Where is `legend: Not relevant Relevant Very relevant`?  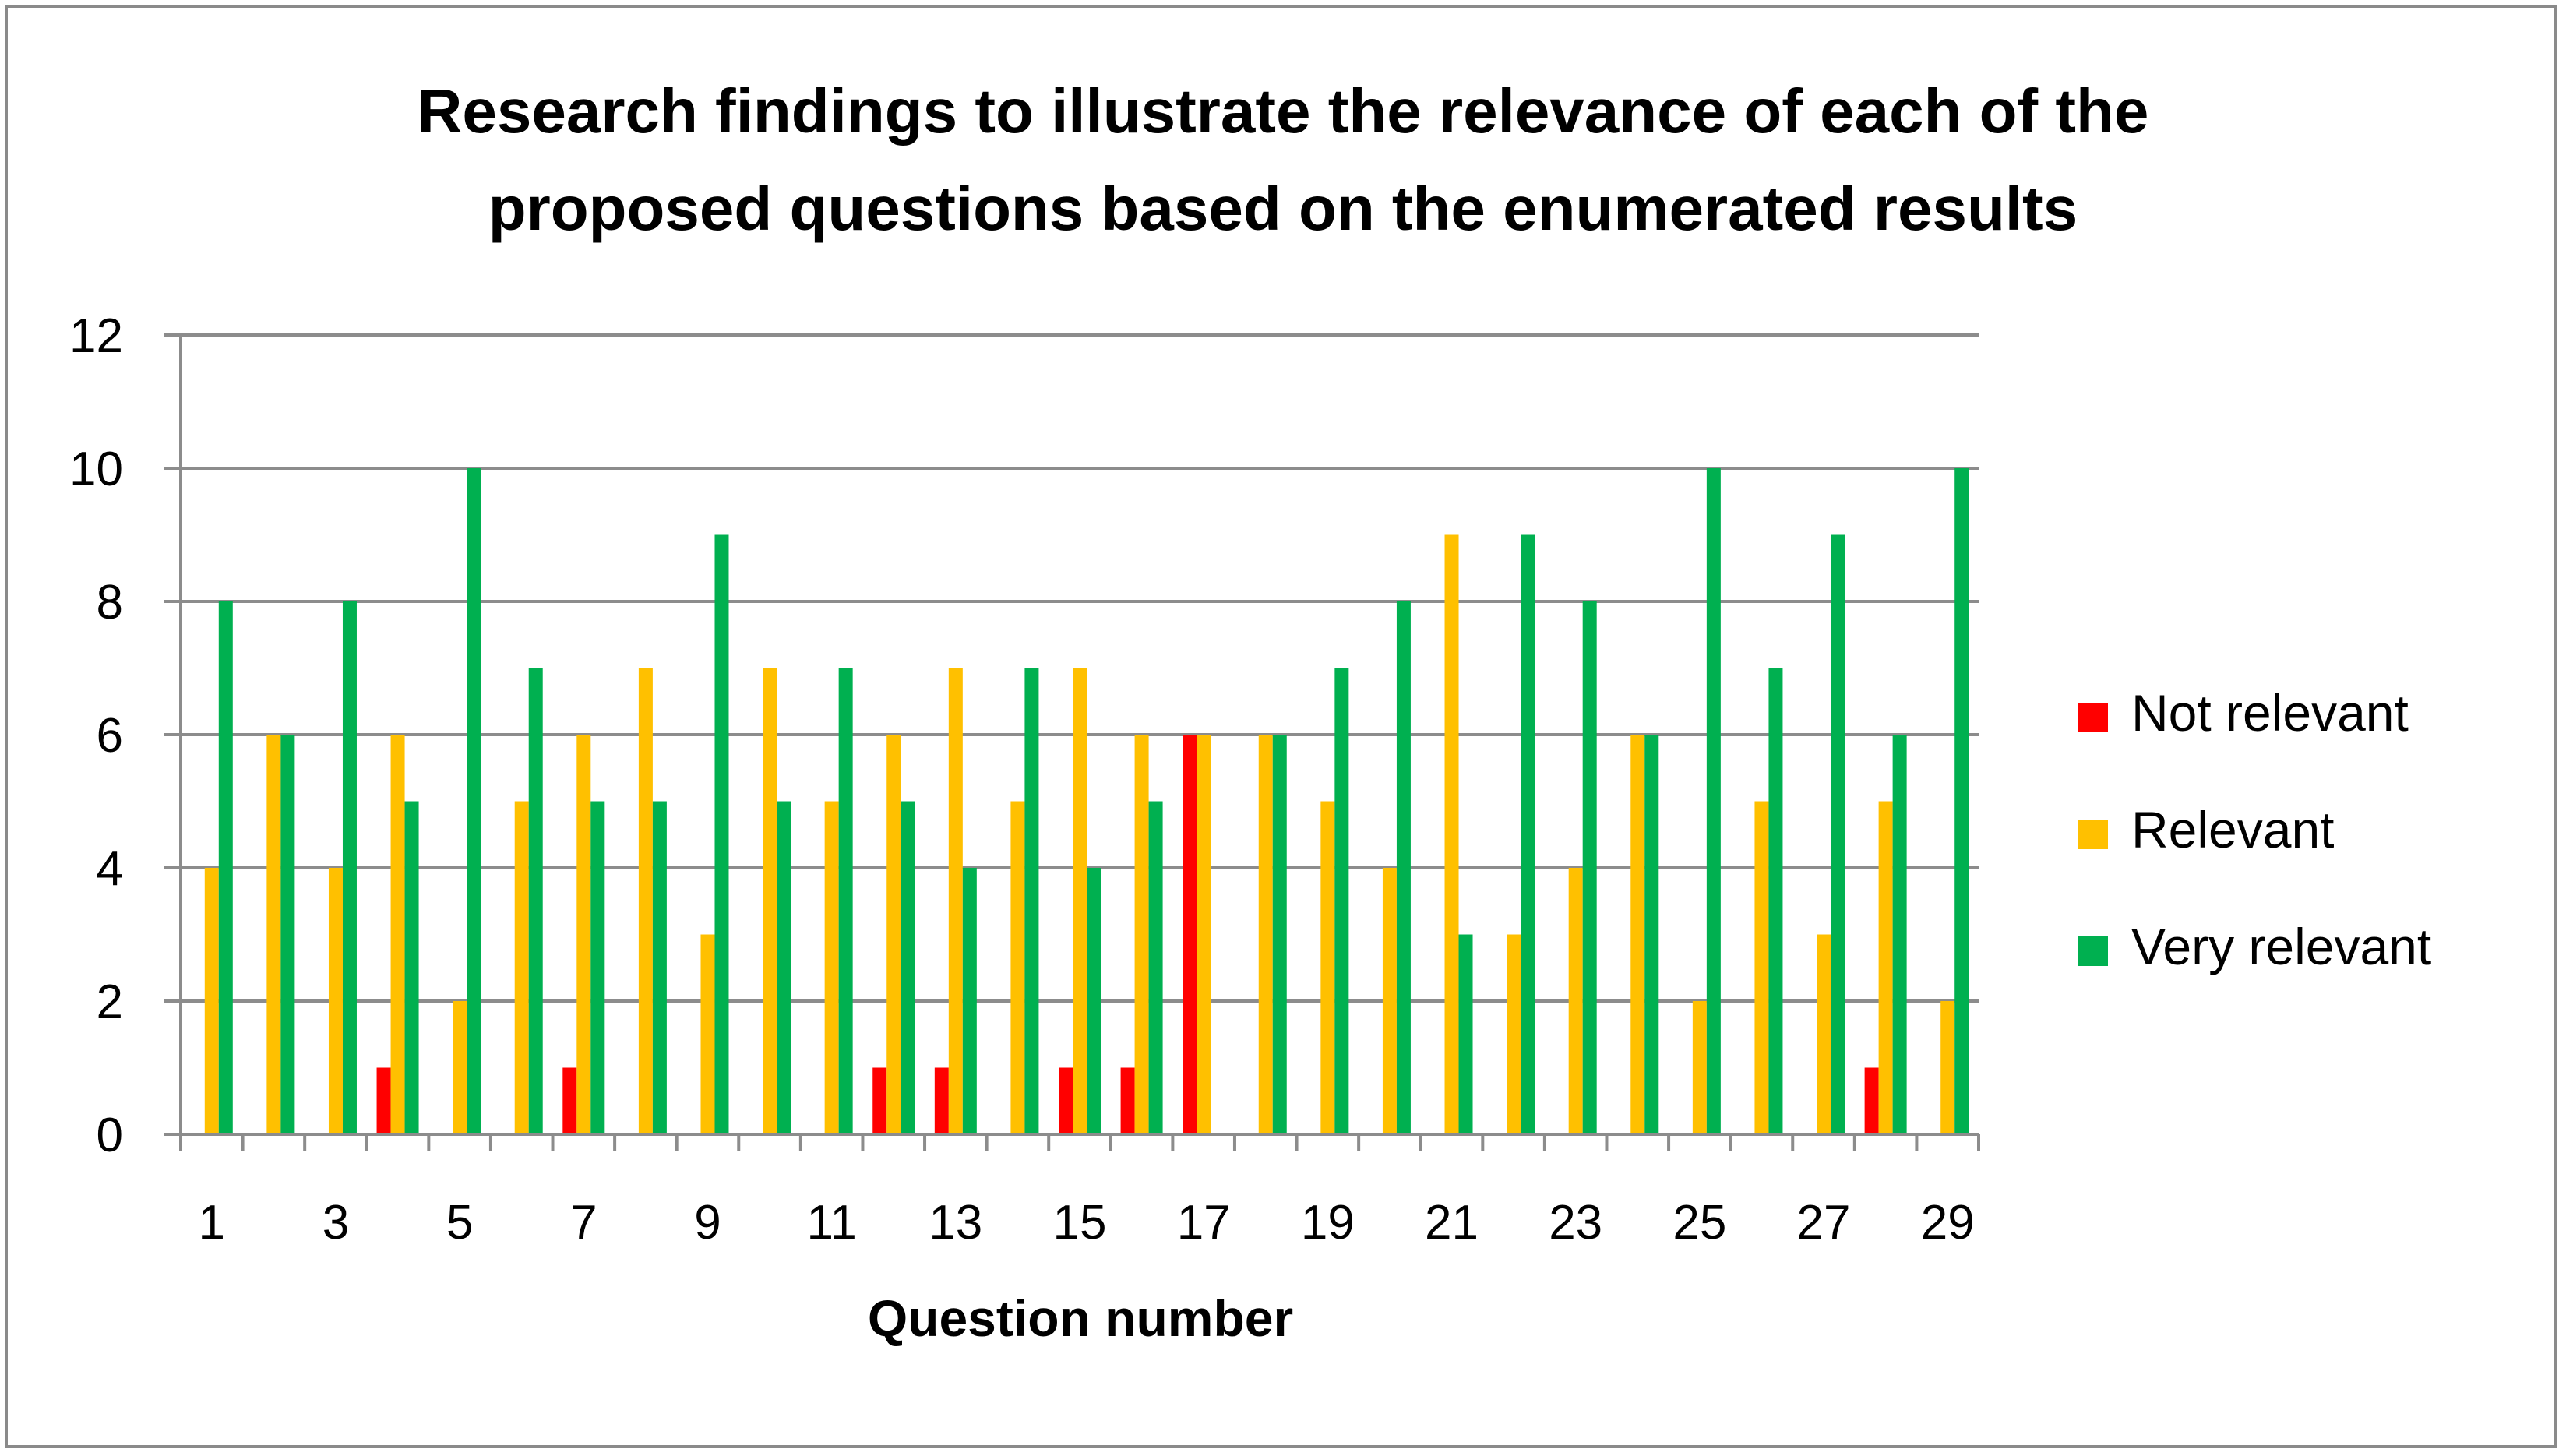 legend: Not relevant Relevant Very relevant is located at coordinates (2254, 830).